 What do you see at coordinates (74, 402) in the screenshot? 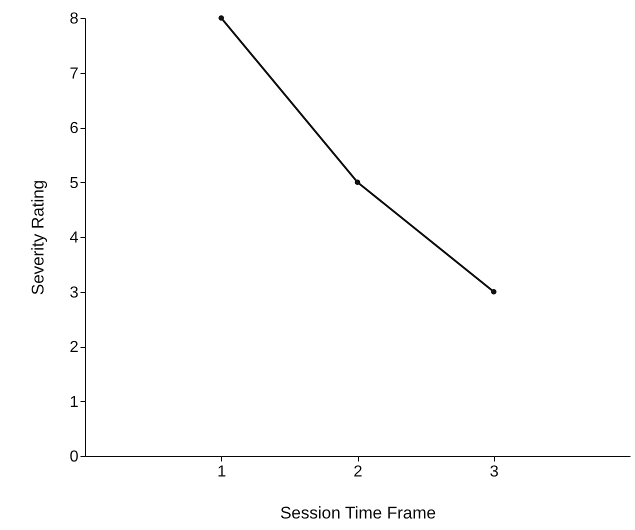
I see `y-tick-label: 1` at bounding box center [74, 402].